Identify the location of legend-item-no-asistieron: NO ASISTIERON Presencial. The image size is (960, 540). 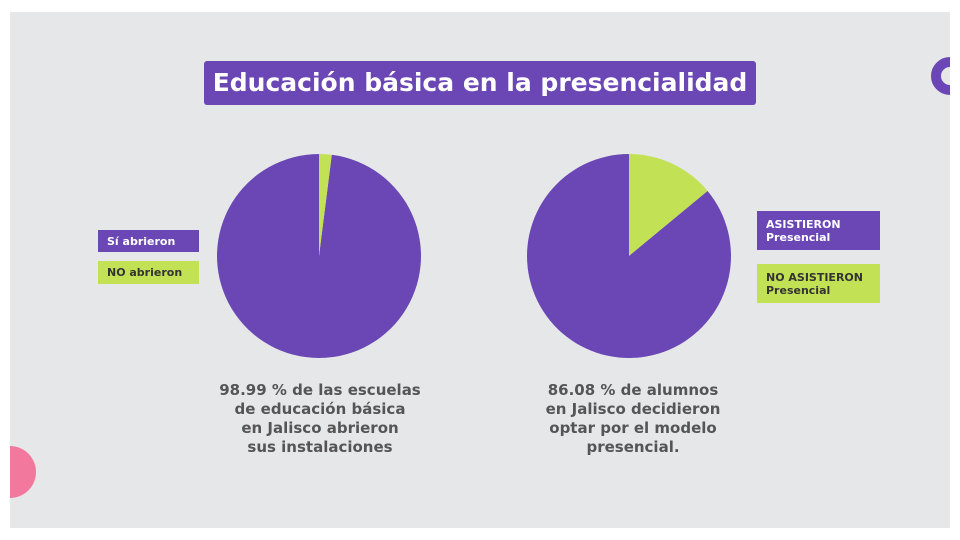
(818, 283).